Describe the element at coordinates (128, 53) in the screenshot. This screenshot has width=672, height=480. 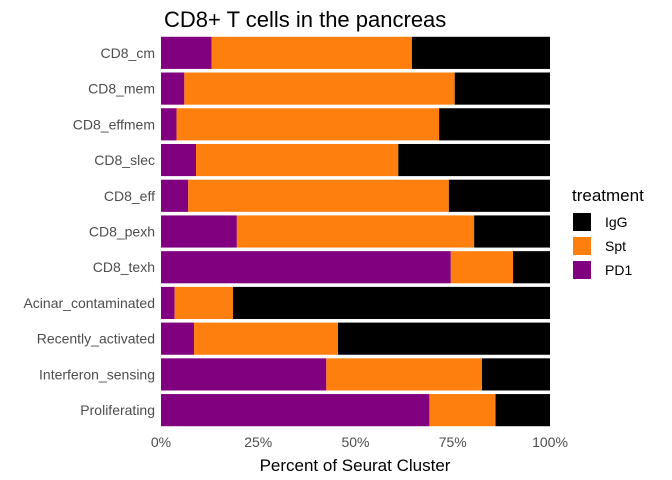
I see `y-tick-label: CD8_cm` at that location.